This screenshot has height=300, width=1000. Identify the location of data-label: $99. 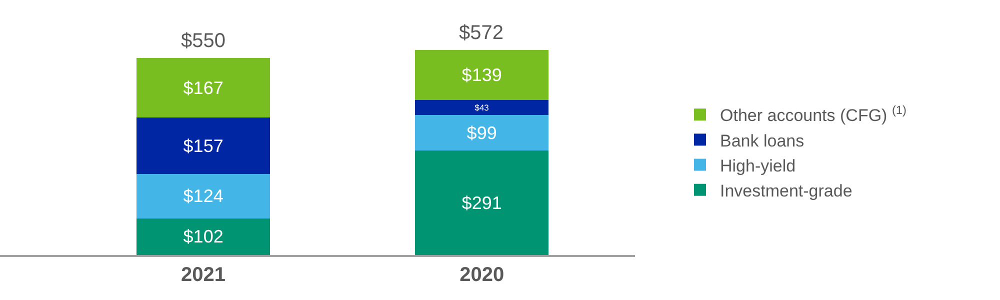
(481, 132).